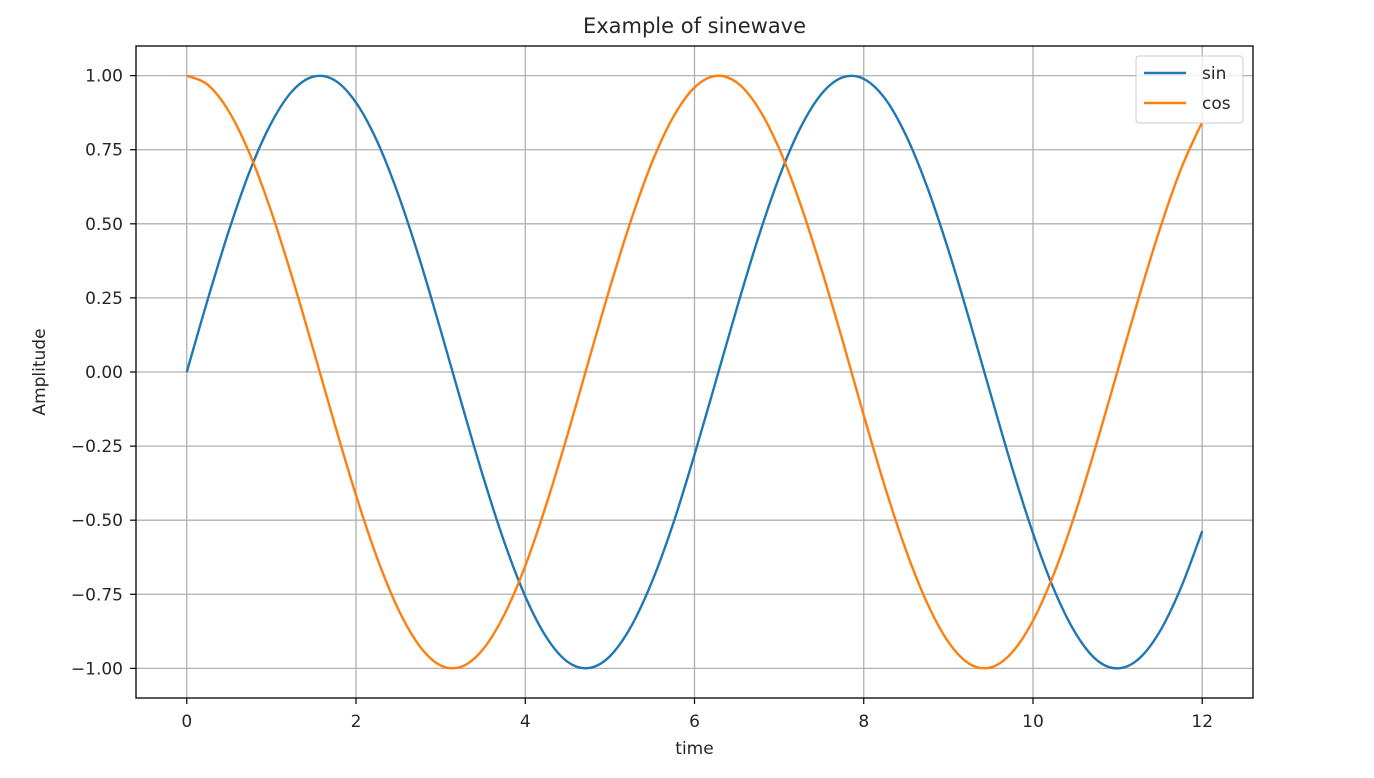 The width and height of the screenshot is (1374, 778). I want to click on chart-title: Example of sinewave, so click(694, 26).